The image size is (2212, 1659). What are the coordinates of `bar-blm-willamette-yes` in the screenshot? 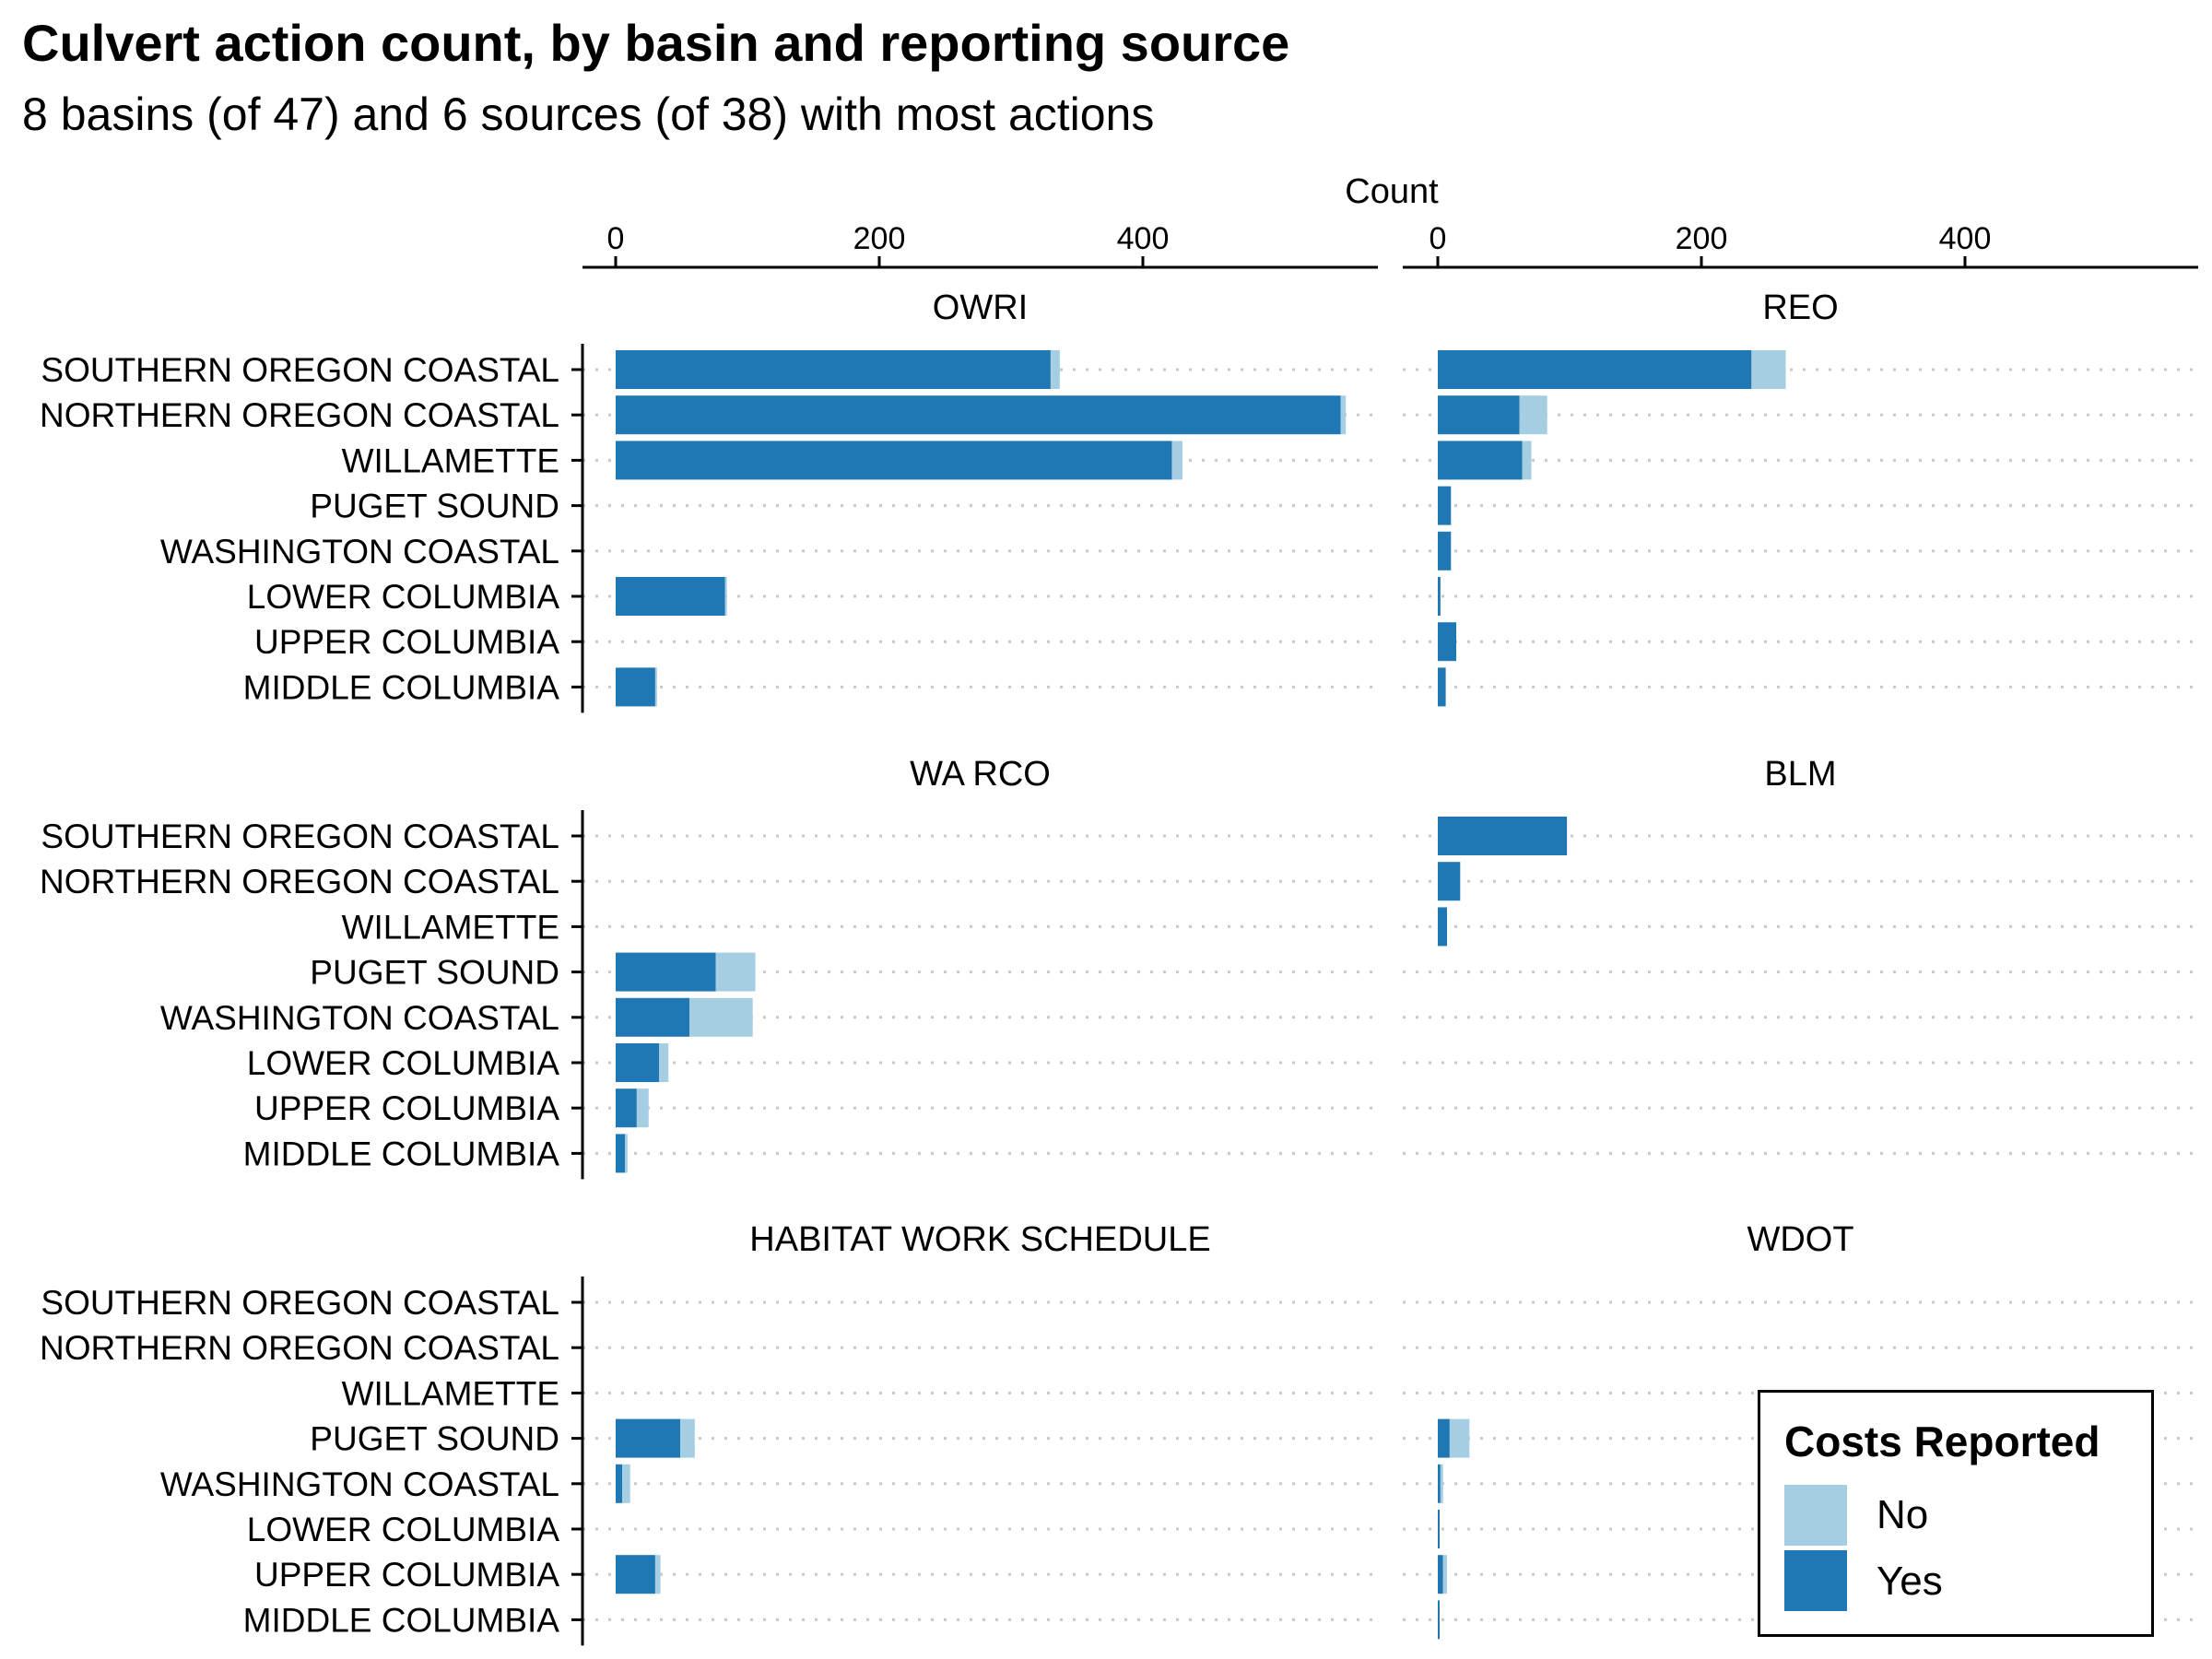 It's located at (1443, 927).